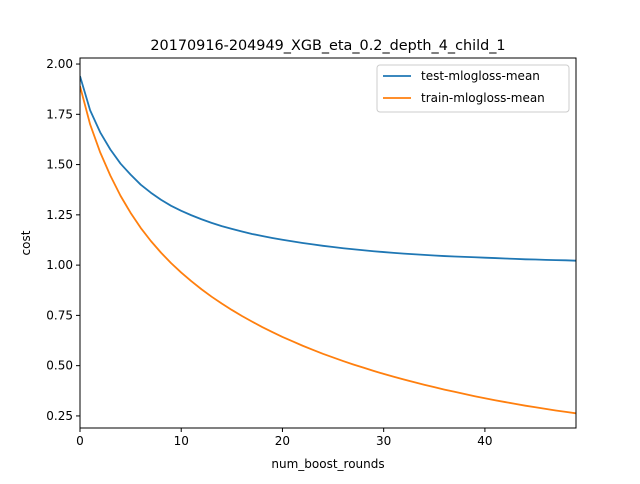 The image size is (640, 484). I want to click on x-tick-label: 10, so click(181, 441).